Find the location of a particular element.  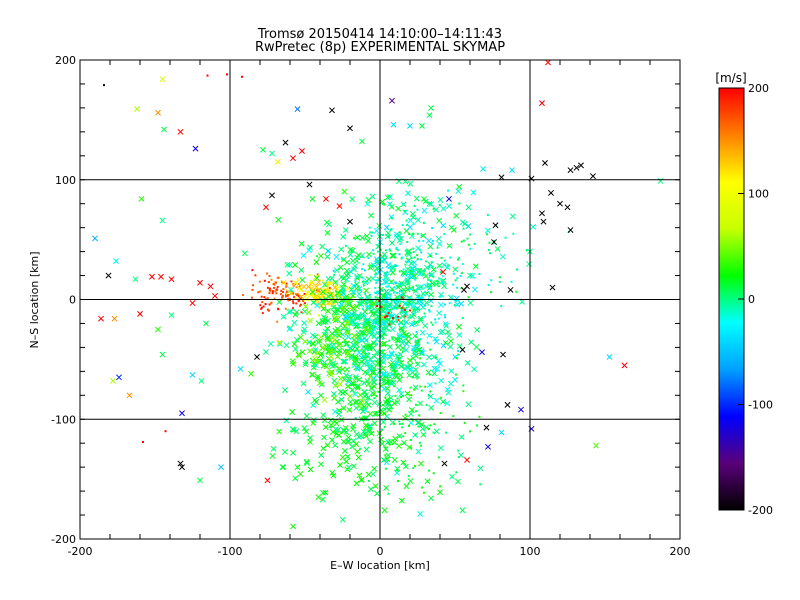

x-tick-label: 200 is located at coordinates (680, 551).